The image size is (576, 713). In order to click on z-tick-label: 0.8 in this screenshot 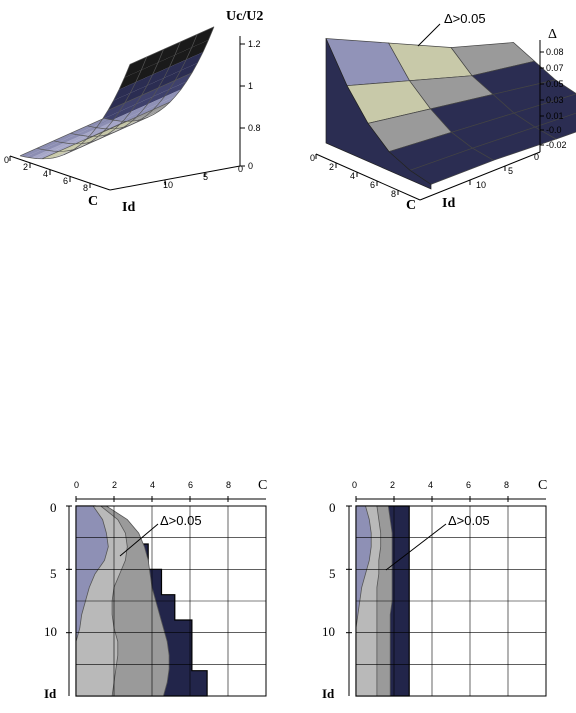, I will do `click(254, 128)`.